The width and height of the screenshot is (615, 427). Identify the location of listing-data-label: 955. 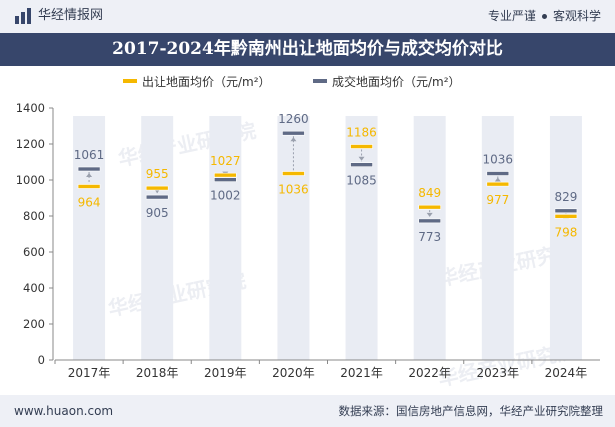
(157, 174).